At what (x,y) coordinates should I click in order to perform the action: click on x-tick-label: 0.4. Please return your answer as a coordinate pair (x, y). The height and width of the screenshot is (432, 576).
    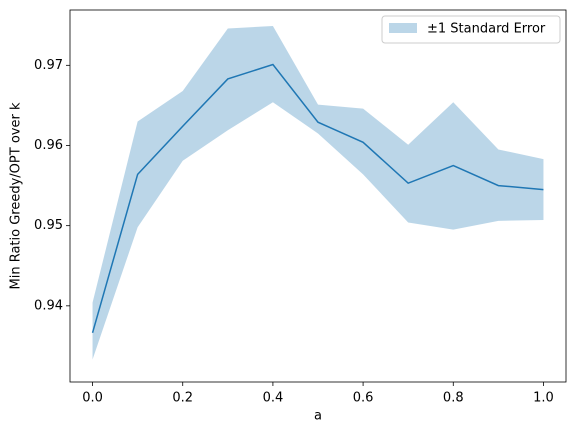
    Looking at the image, I should click on (273, 398).